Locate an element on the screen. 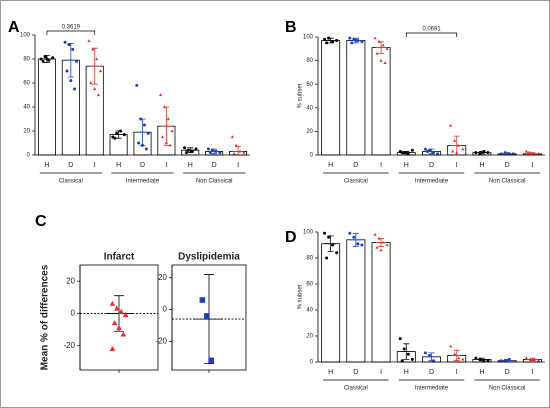 The image size is (550, 408). y-tick-label: 100 is located at coordinates (308, 38).